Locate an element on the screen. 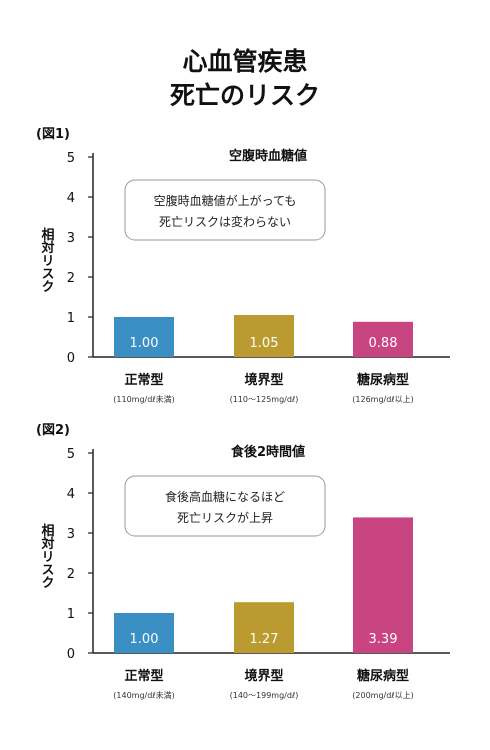  category-sublabel: (140〜199mg/dℓ) is located at coordinates (264, 695).